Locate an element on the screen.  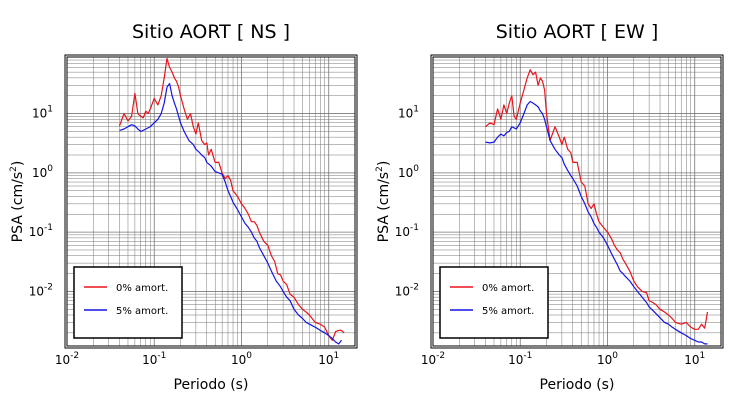
chart-title: Sitio AORT [ EW ] is located at coordinates (577, 32).